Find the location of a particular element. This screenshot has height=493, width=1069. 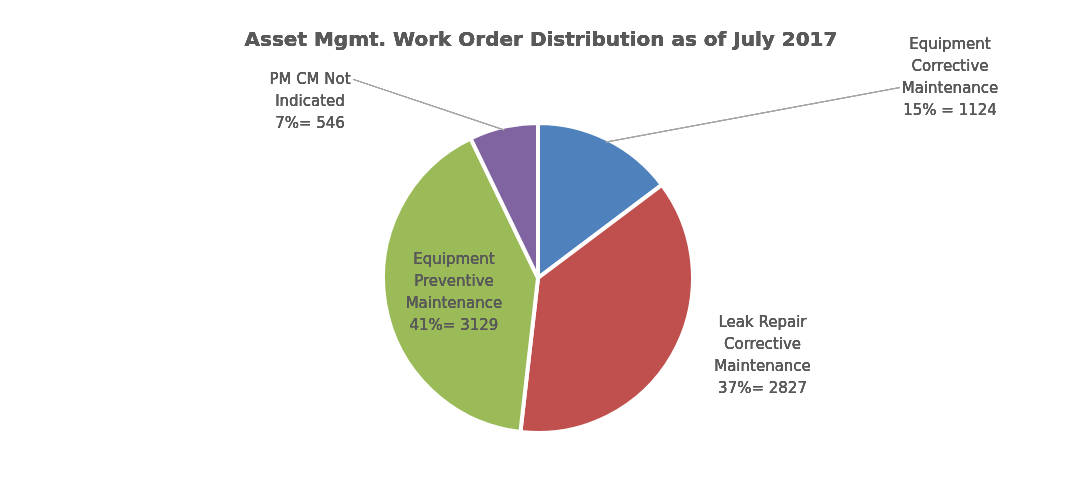

slice-label: Leak Repair Corrective Maintenance is located at coordinates (762, 344).